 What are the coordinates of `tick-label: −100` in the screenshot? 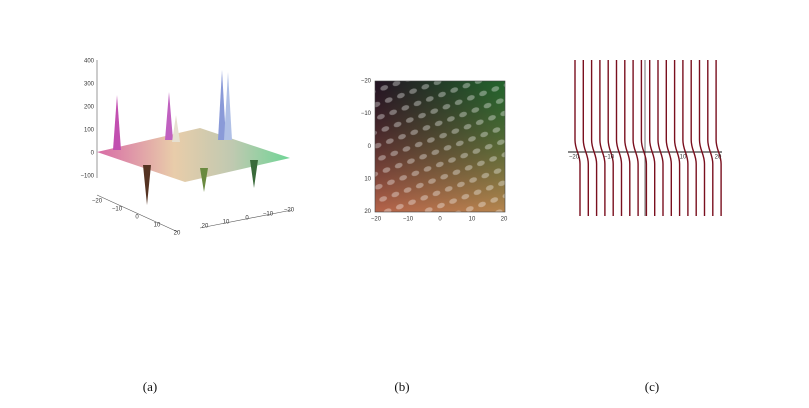 It's located at (87, 177).